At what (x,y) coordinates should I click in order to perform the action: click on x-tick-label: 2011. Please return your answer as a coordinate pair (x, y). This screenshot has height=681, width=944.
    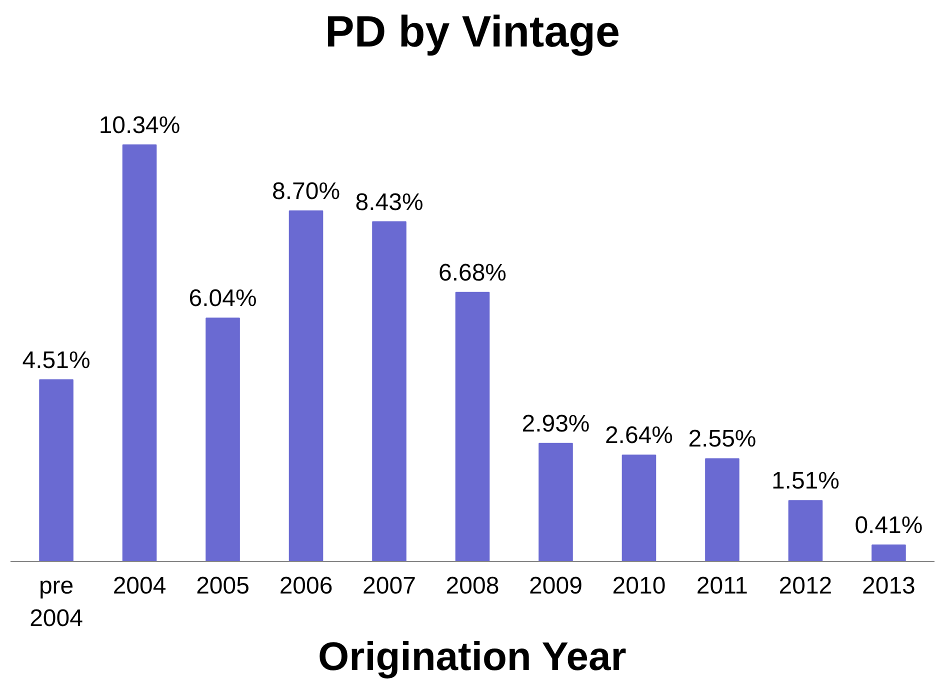
    Looking at the image, I should click on (722, 586).